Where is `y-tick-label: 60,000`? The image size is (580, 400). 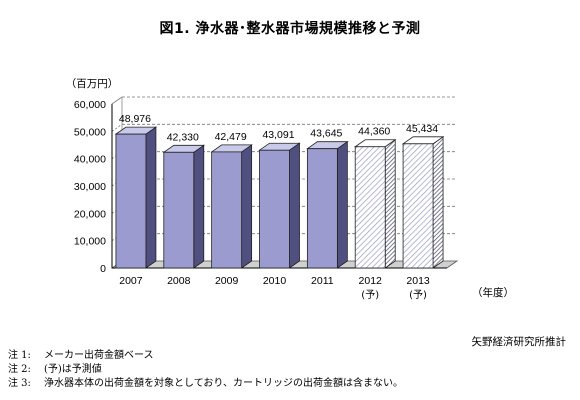 y-tick-label: 60,000 is located at coordinates (90, 105).